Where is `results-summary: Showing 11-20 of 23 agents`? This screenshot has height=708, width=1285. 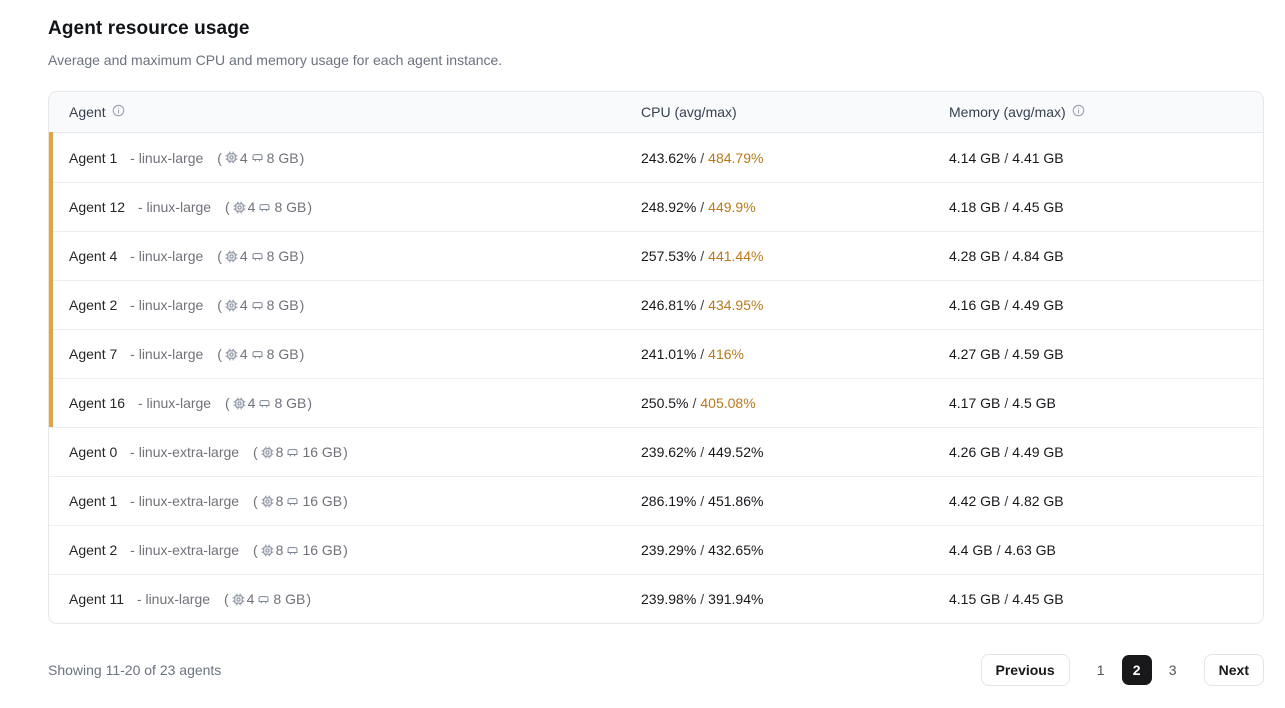
results-summary: Showing 11-20 of 23 agents is located at coordinates (135, 670).